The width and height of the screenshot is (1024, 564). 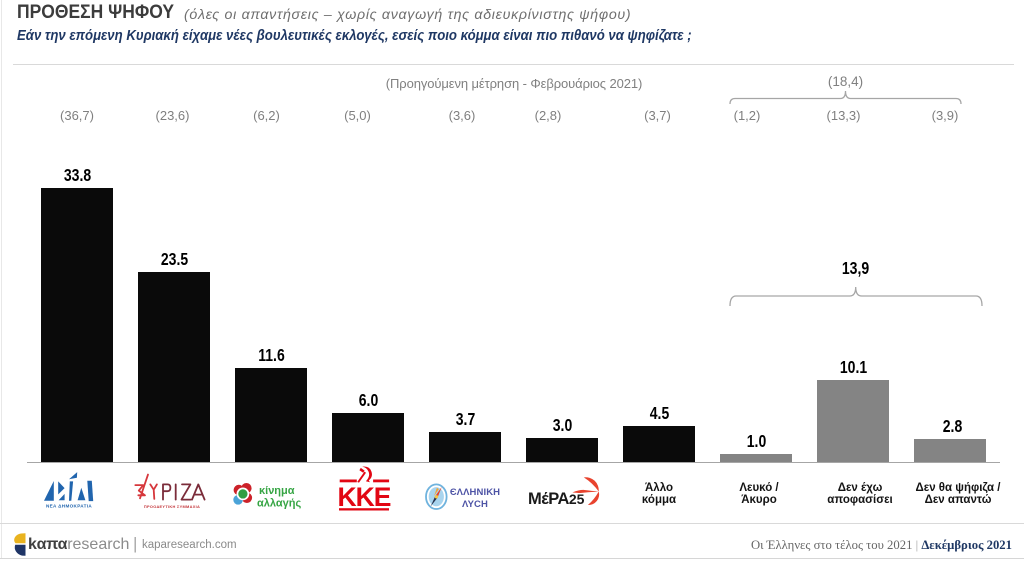 What do you see at coordinates (364, 497) in the screenshot?
I see `svg-text: ΚΚΕ` at bounding box center [364, 497].